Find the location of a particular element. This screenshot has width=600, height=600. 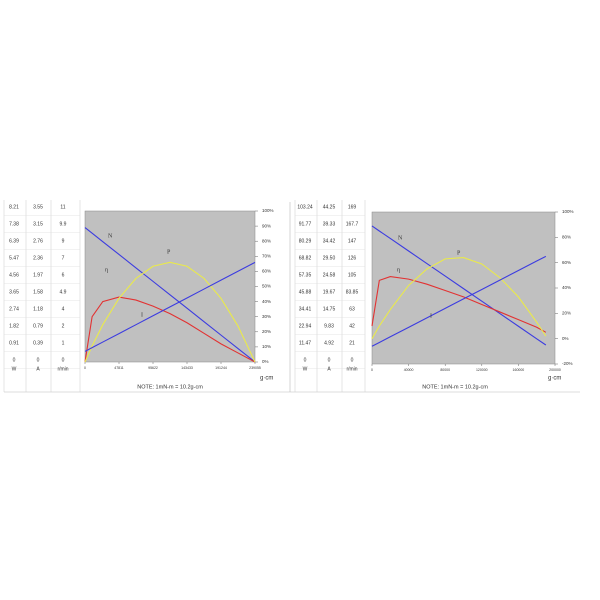

table-cell: 4.9 is located at coordinates (63, 292).